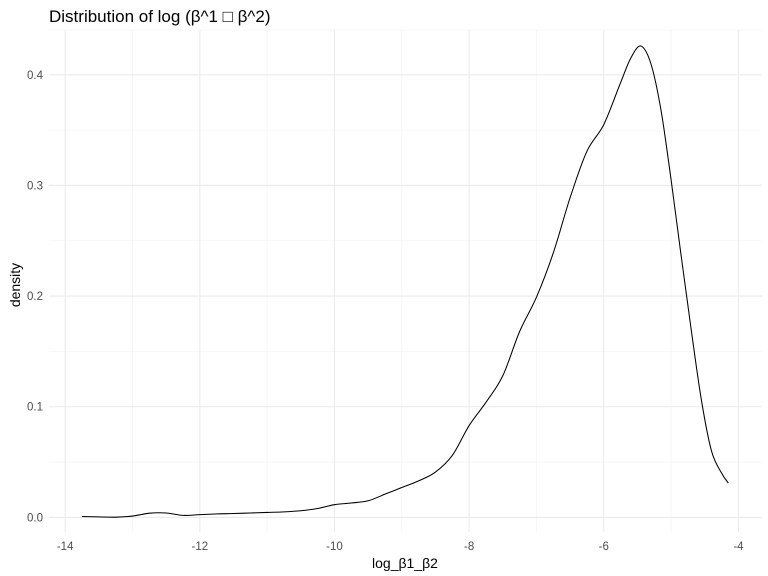 This screenshot has width=768, height=576. Describe the element at coordinates (15, 285) in the screenshot. I see `y-axis-title: density` at that location.